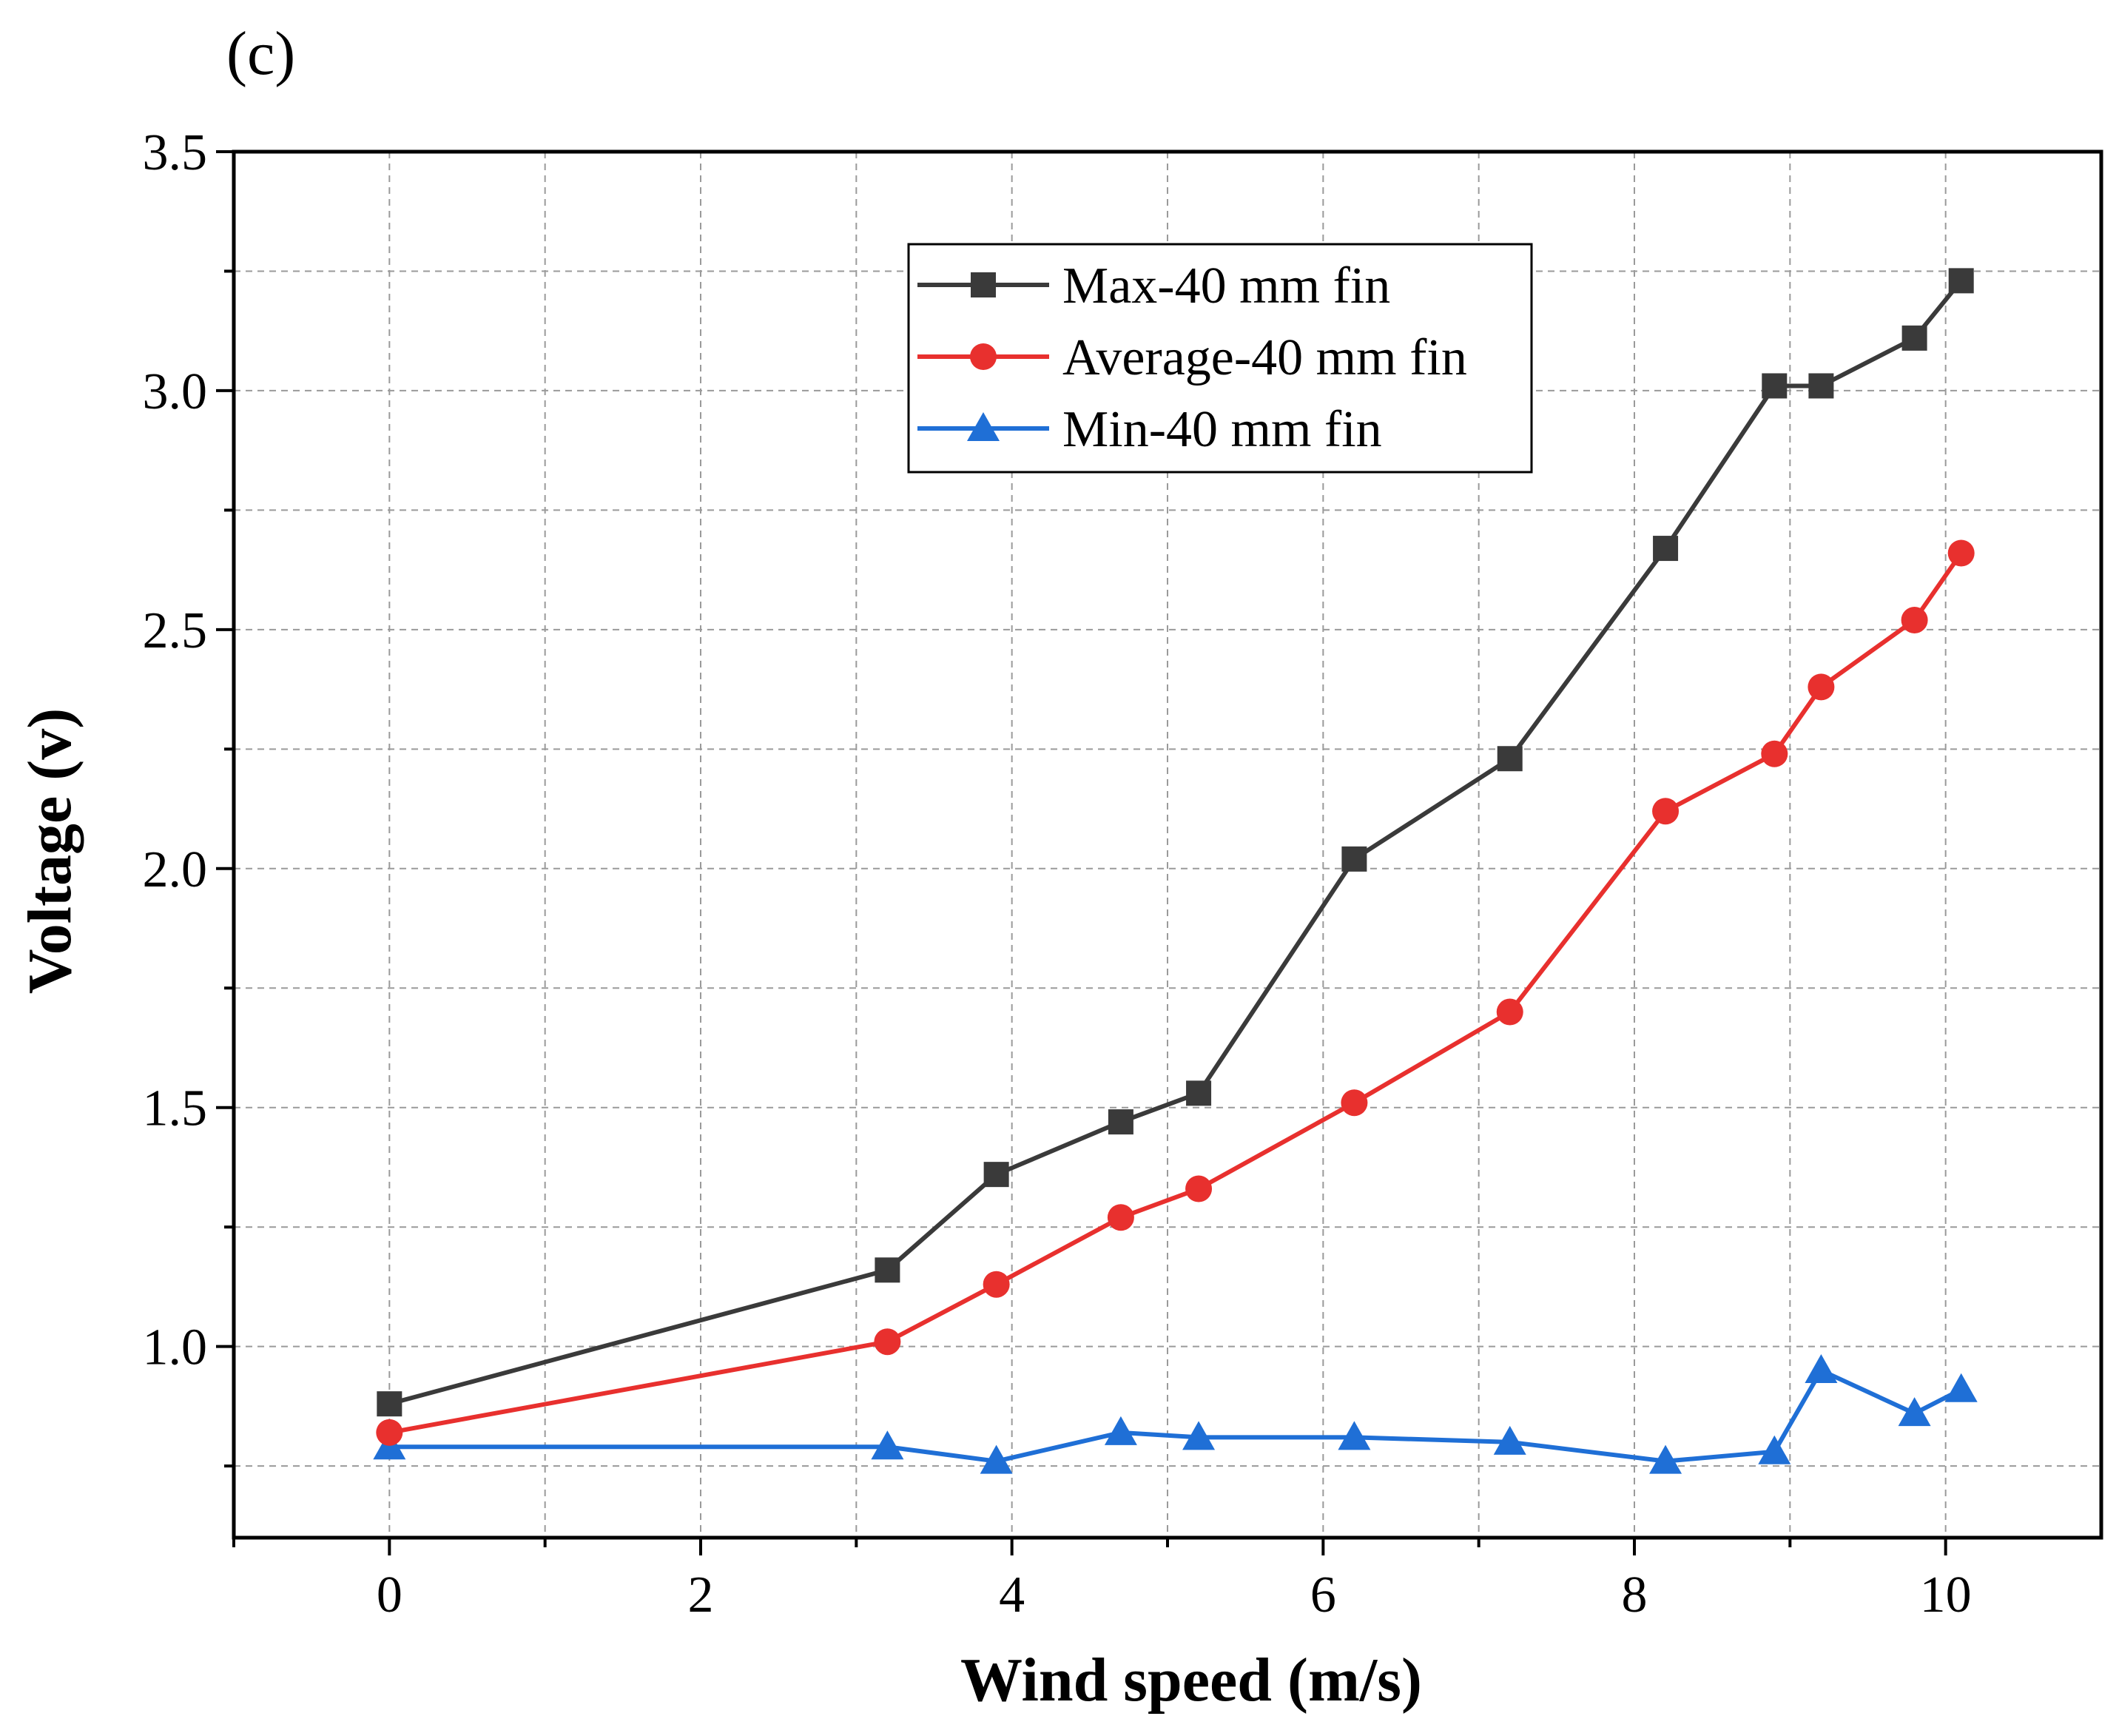 The width and height of the screenshot is (2119, 1736). I want to click on series-triangle, so click(1175, 1413).